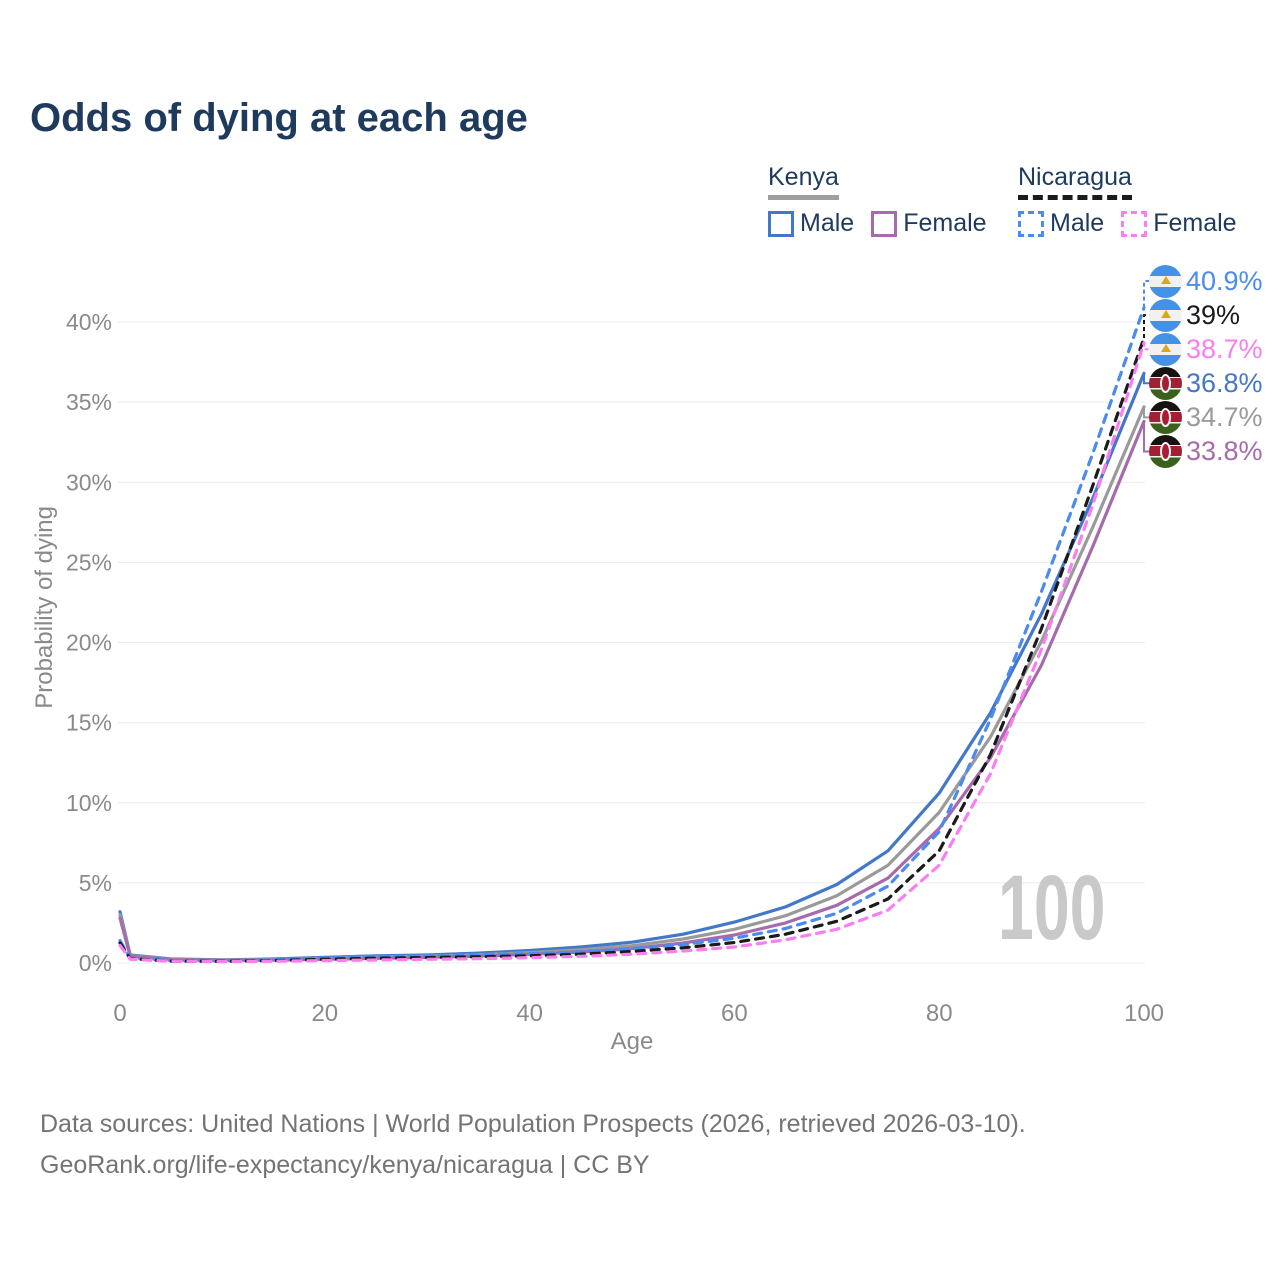 The height and width of the screenshot is (1280, 1280). I want to click on chart-title: Odds of dying at each age, so click(279, 118).